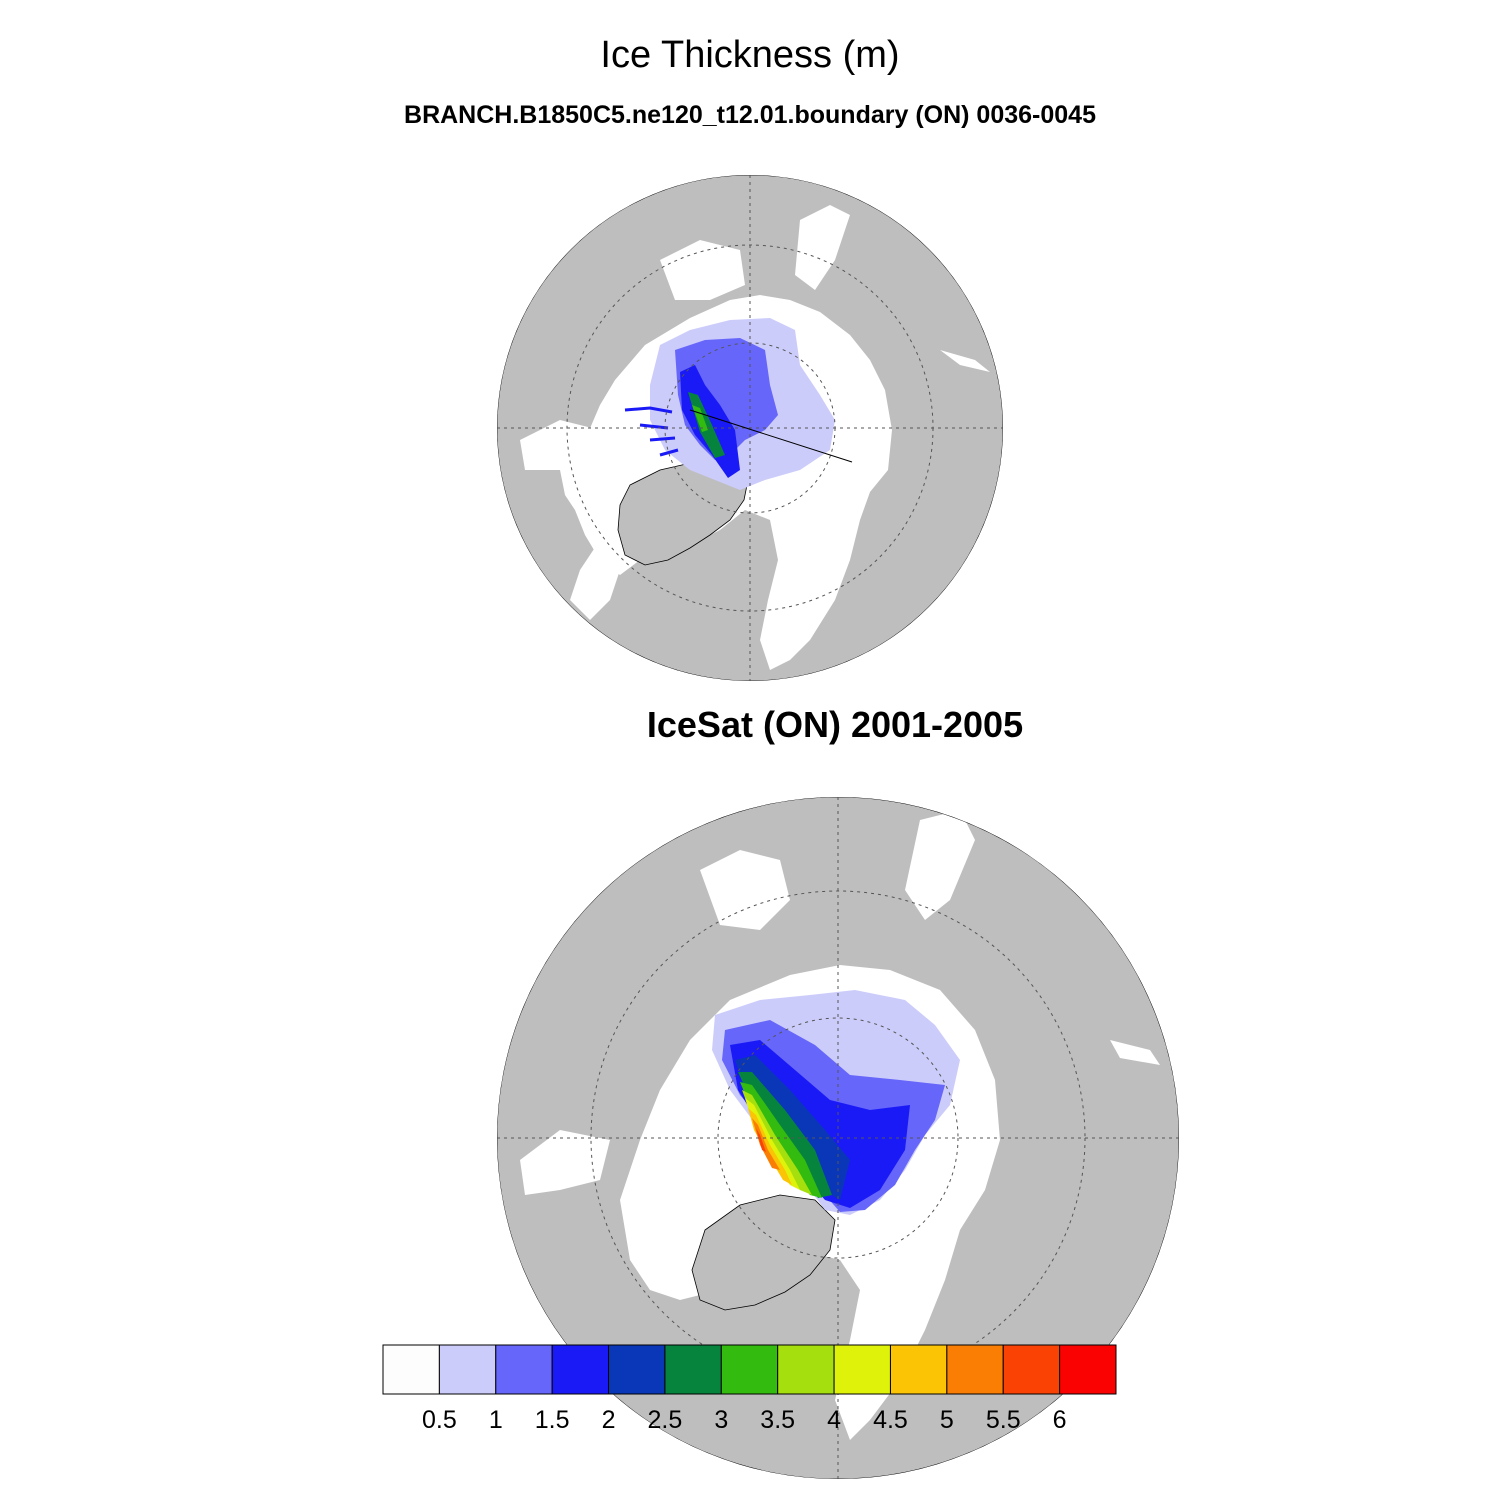 The image size is (1500, 1500). Describe the element at coordinates (552, 1420) in the screenshot. I see `colorbar-label: 1.5` at that location.